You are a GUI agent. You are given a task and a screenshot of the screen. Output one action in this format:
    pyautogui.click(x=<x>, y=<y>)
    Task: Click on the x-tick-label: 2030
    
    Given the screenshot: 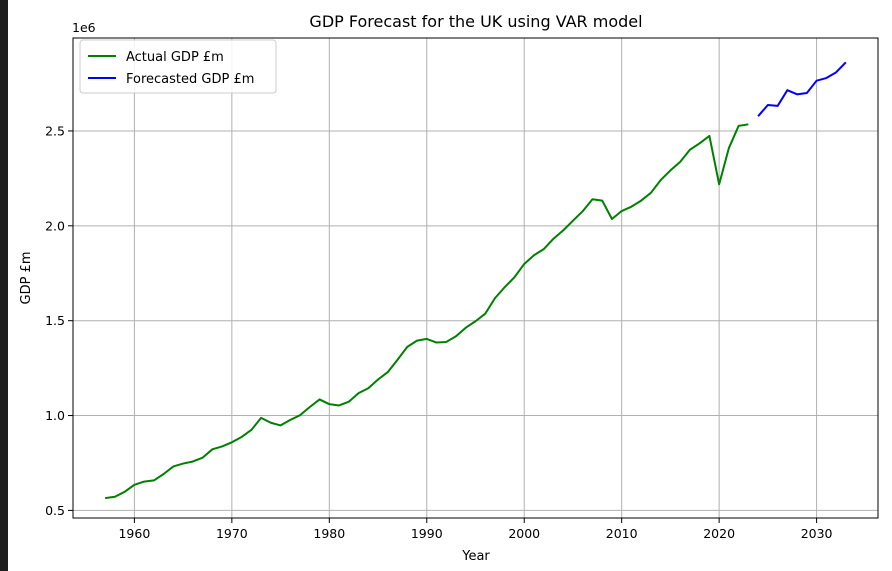 What is the action you would take?
    pyautogui.click(x=817, y=533)
    